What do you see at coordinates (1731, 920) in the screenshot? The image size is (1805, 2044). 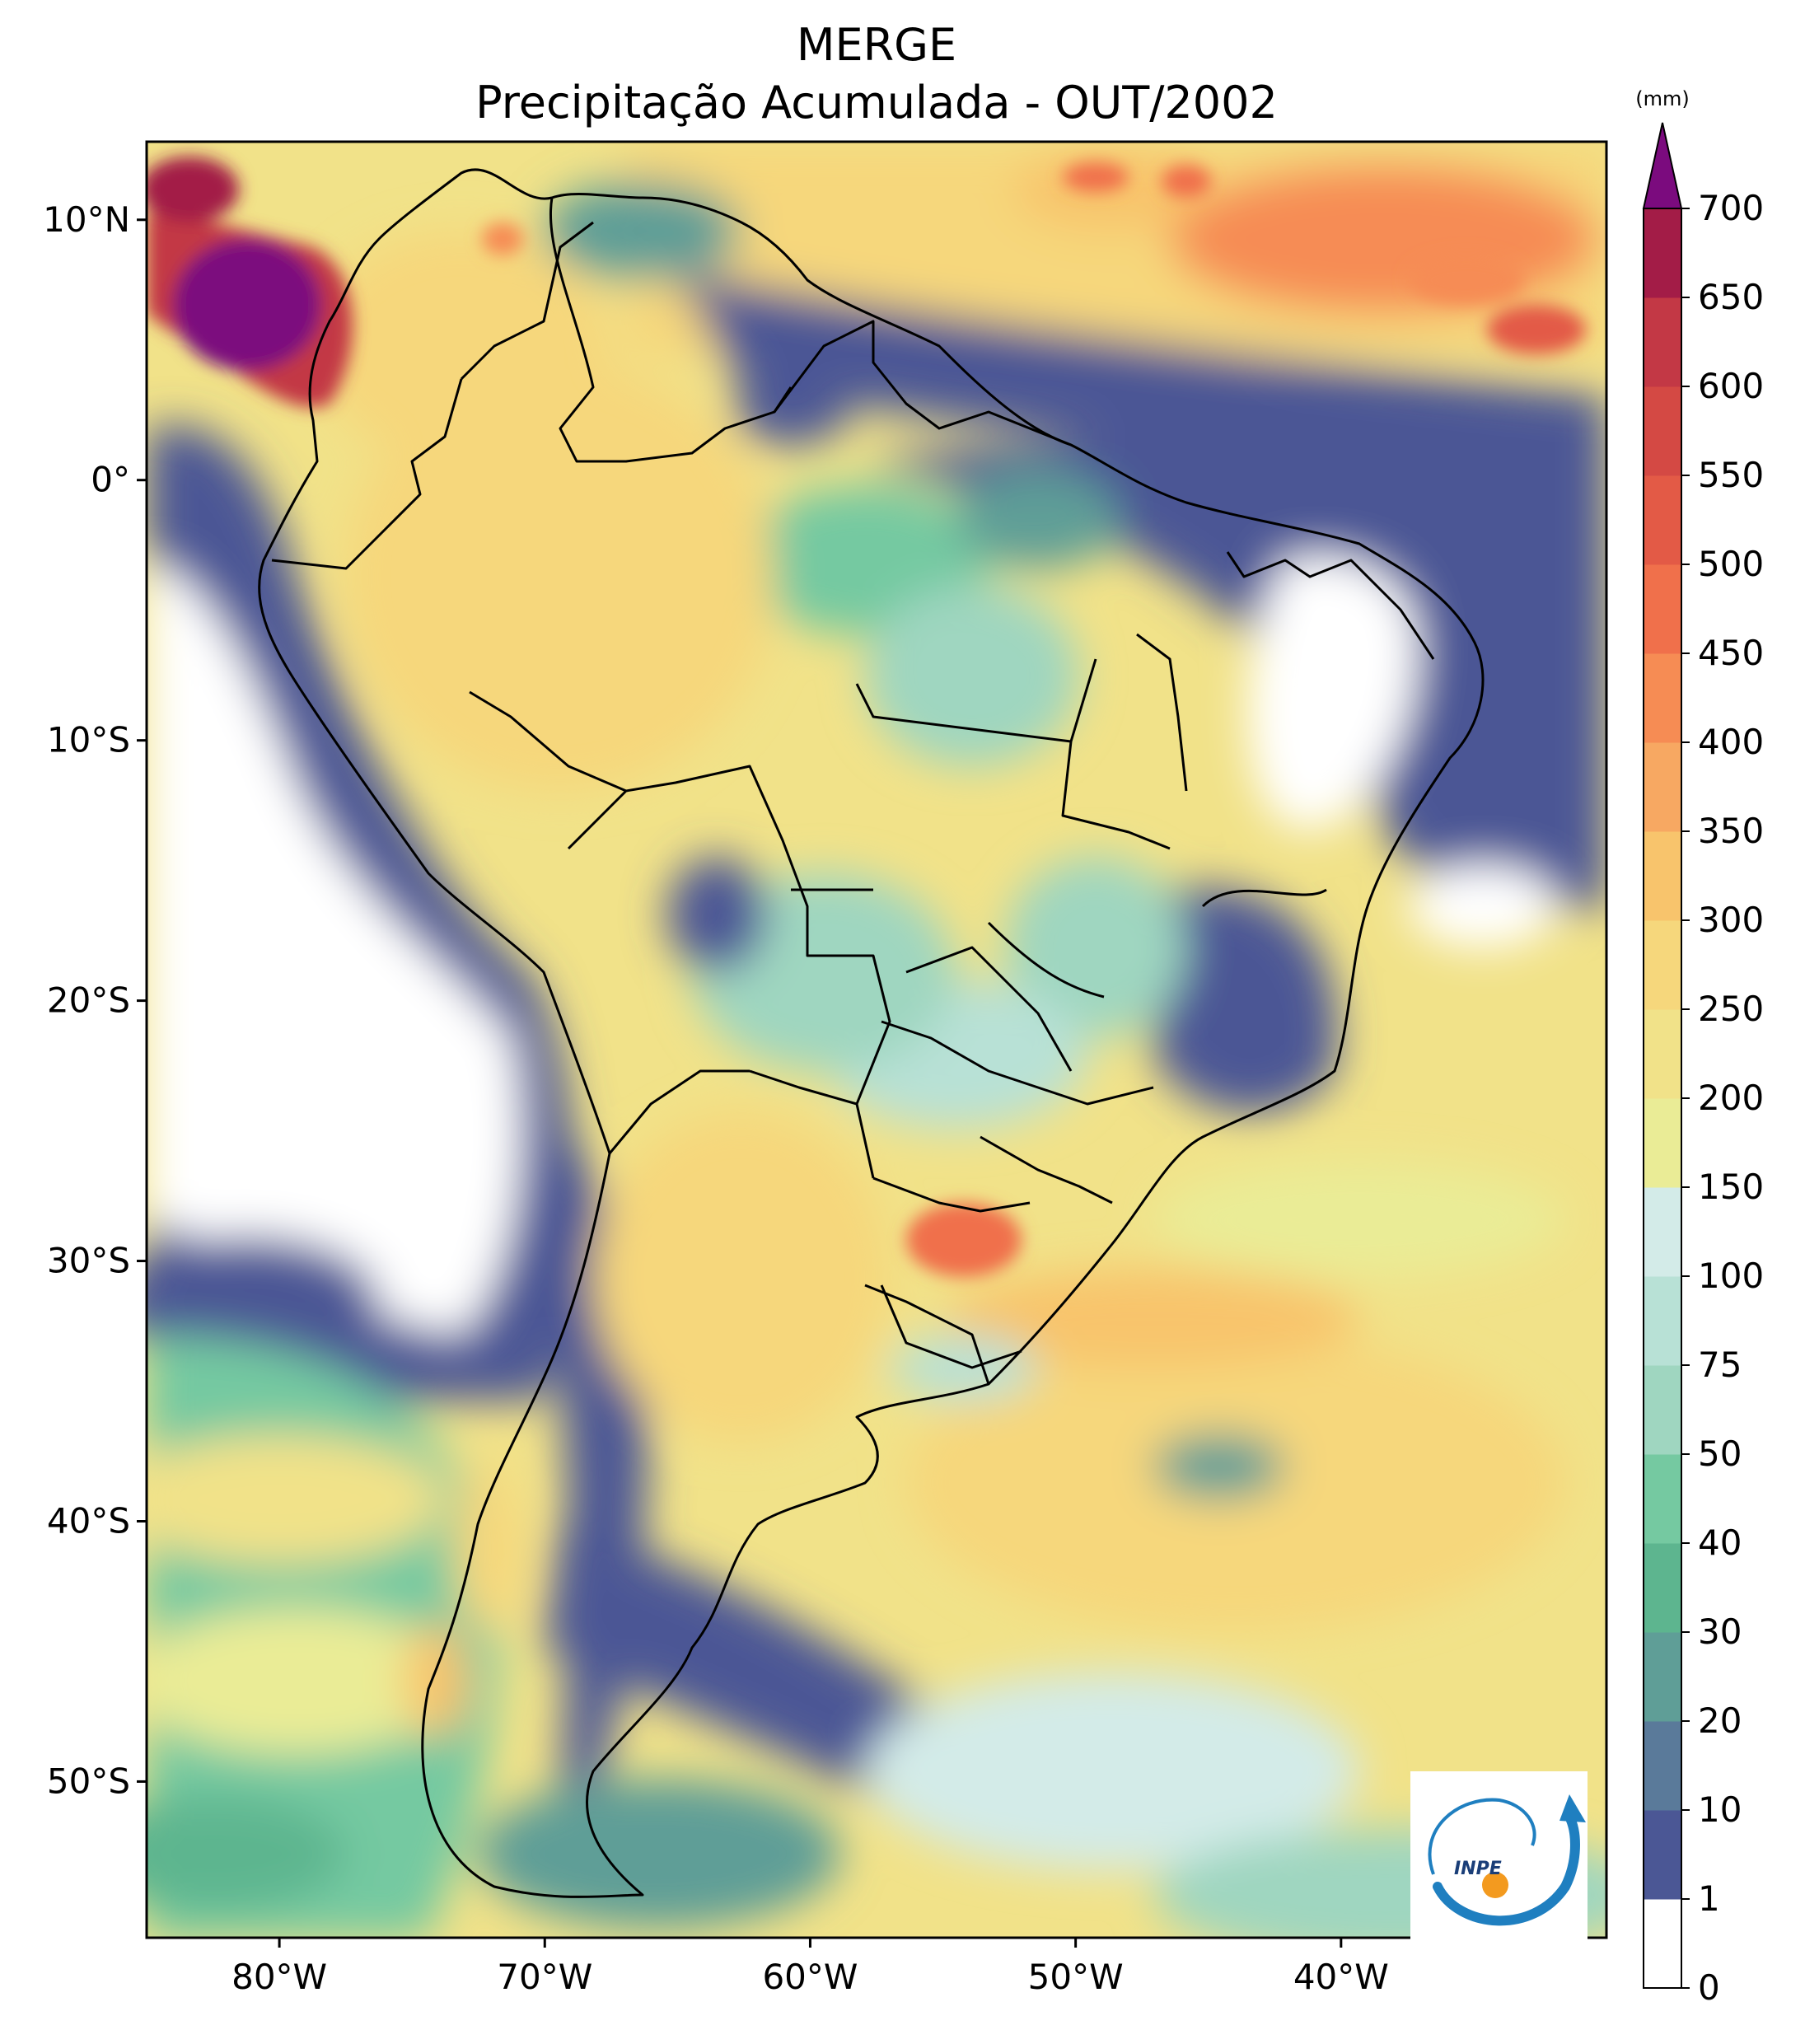 I see `colorbar-label: 300` at bounding box center [1731, 920].